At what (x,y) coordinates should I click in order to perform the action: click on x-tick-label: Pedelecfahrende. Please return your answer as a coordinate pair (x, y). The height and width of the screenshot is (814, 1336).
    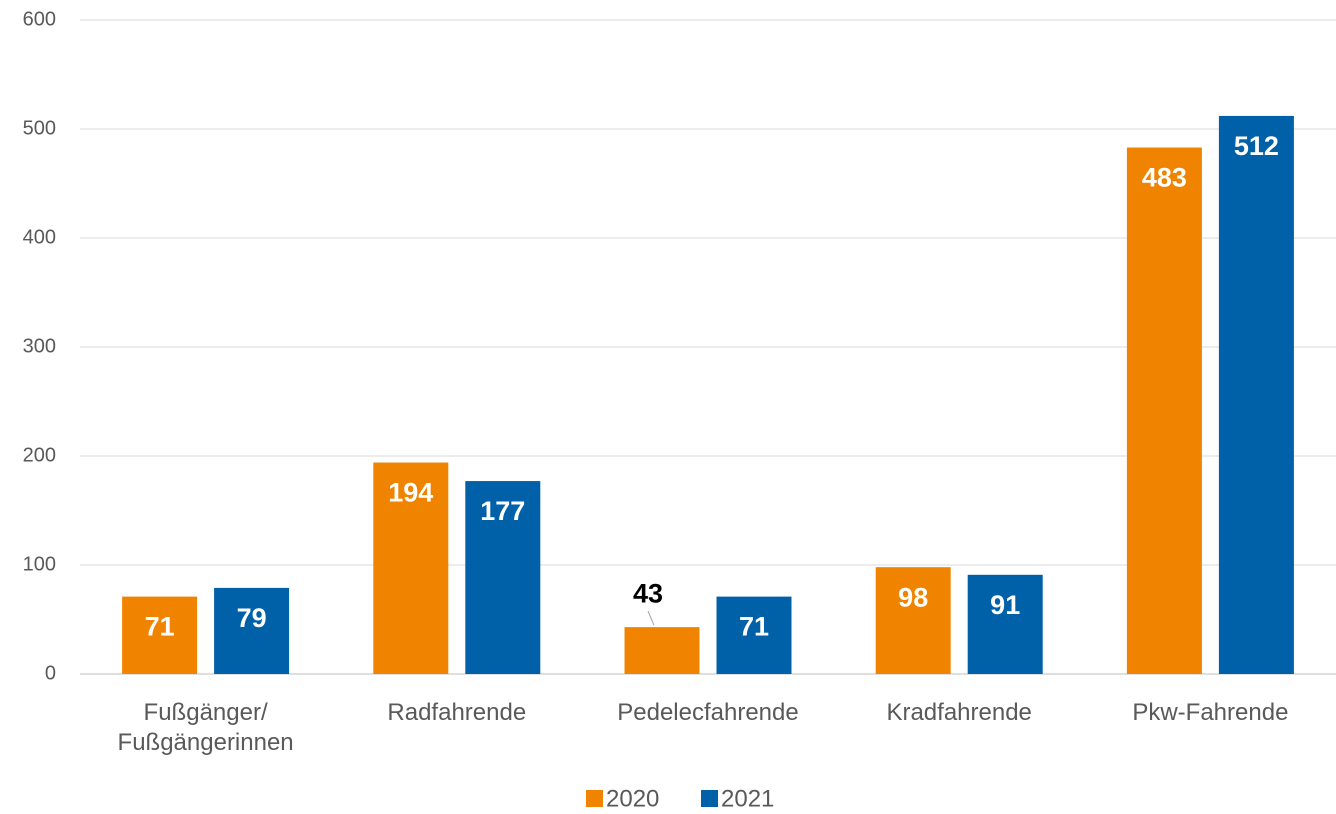
    Looking at the image, I should click on (708, 712).